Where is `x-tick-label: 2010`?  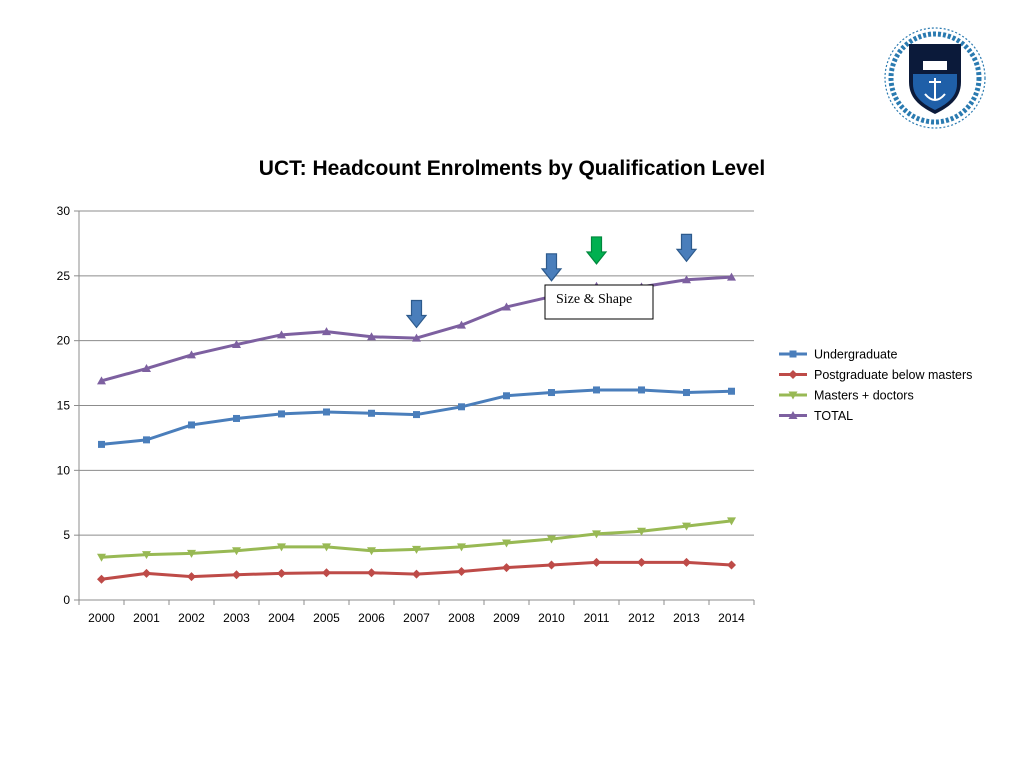 x-tick-label: 2010 is located at coordinates (551, 618).